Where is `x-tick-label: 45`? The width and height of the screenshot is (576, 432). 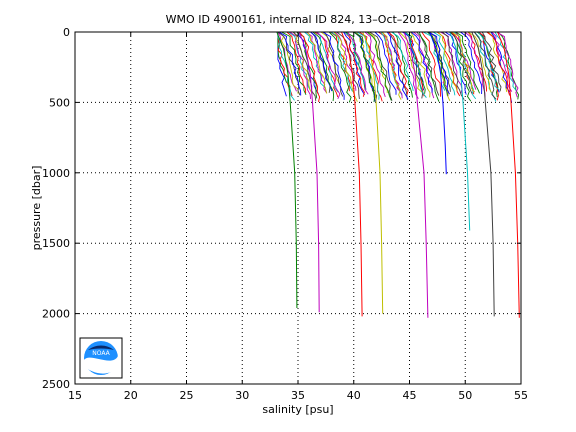 x-tick-label: 45 is located at coordinates (410, 395).